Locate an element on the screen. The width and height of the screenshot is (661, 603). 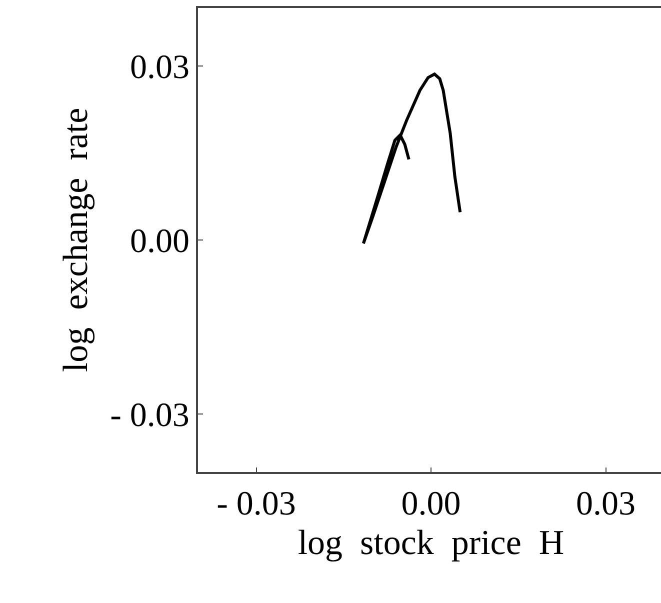
x-tick-label: - 0.03 is located at coordinates (256, 504).